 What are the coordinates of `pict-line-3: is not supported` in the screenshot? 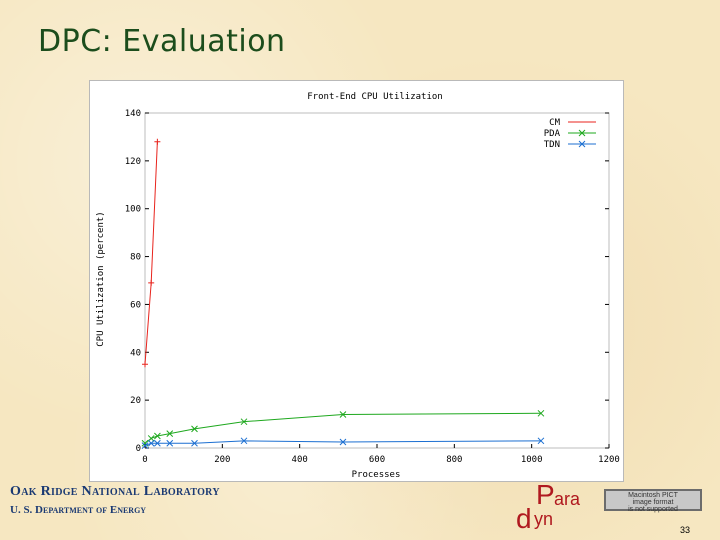 It's located at (653, 509).